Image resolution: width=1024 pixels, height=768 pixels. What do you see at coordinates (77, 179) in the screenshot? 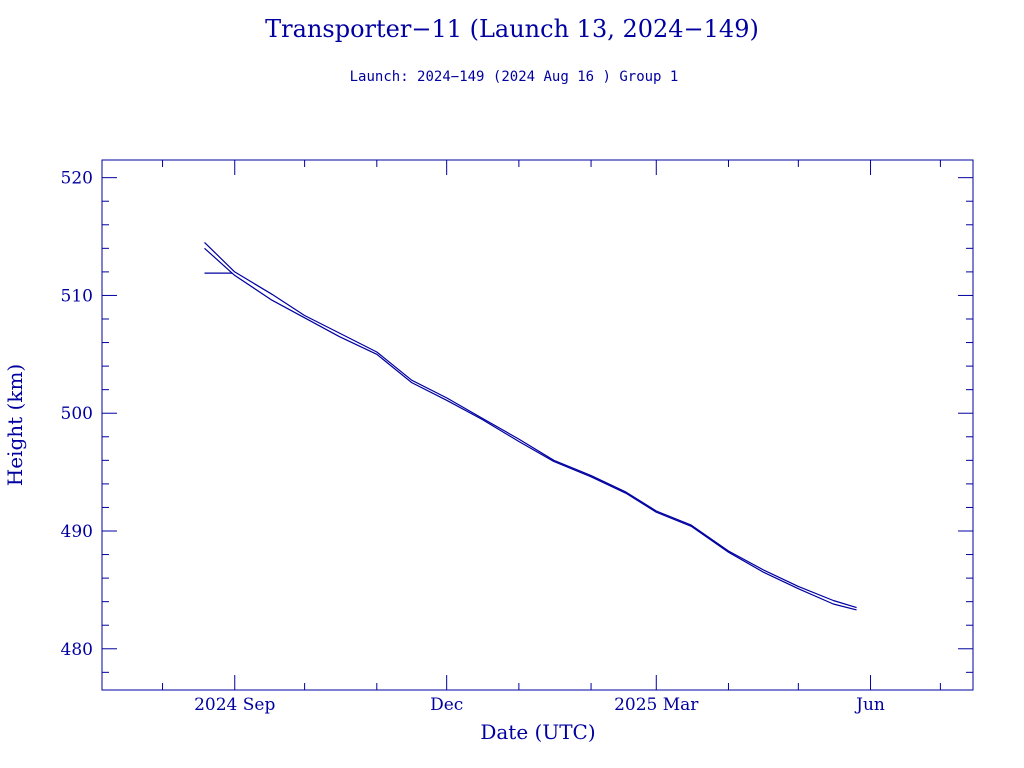
I see `y-tick-label: 520` at bounding box center [77, 179].